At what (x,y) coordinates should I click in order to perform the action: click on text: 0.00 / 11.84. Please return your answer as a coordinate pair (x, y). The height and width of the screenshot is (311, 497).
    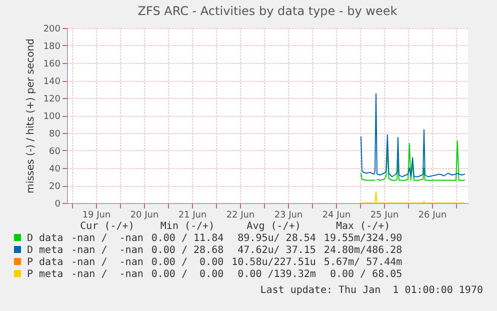
    Looking at the image, I should click on (187, 239).